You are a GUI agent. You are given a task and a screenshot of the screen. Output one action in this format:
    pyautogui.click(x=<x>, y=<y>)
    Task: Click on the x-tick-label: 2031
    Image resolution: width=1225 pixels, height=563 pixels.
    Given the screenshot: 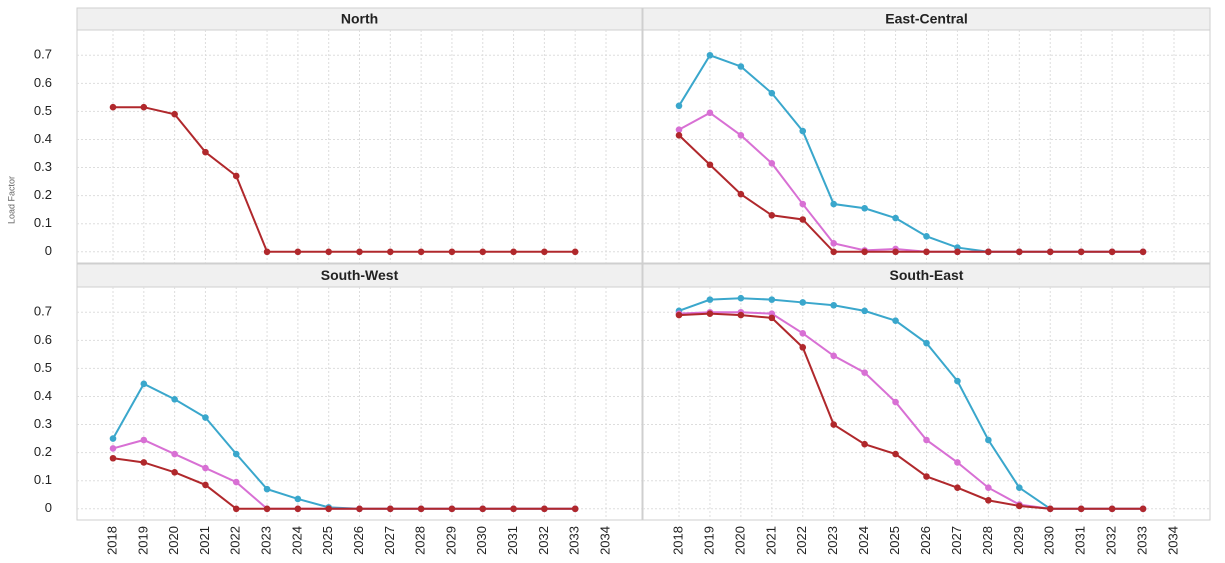 What is the action you would take?
    pyautogui.click(x=512, y=540)
    